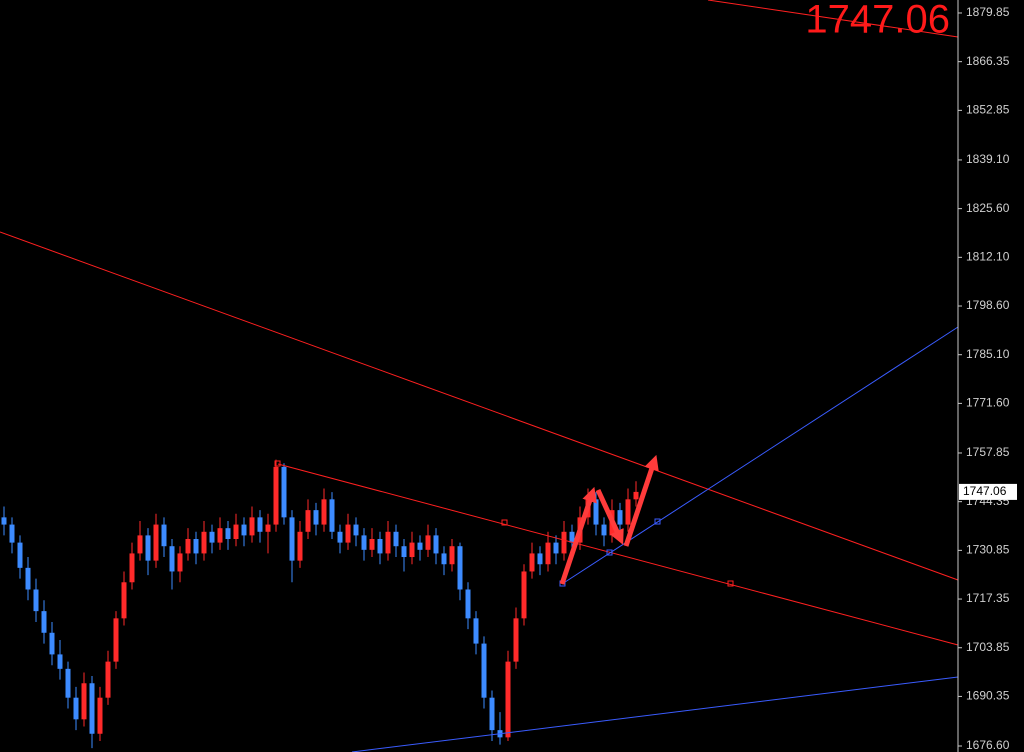 The height and width of the screenshot is (752, 1024). I want to click on y-tick-label: 1676.60, so click(988, 745).